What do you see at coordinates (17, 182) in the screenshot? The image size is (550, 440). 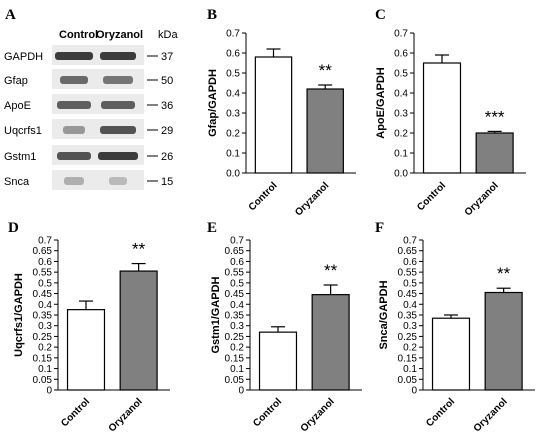 I see `band-name-snca: Snca` at bounding box center [17, 182].